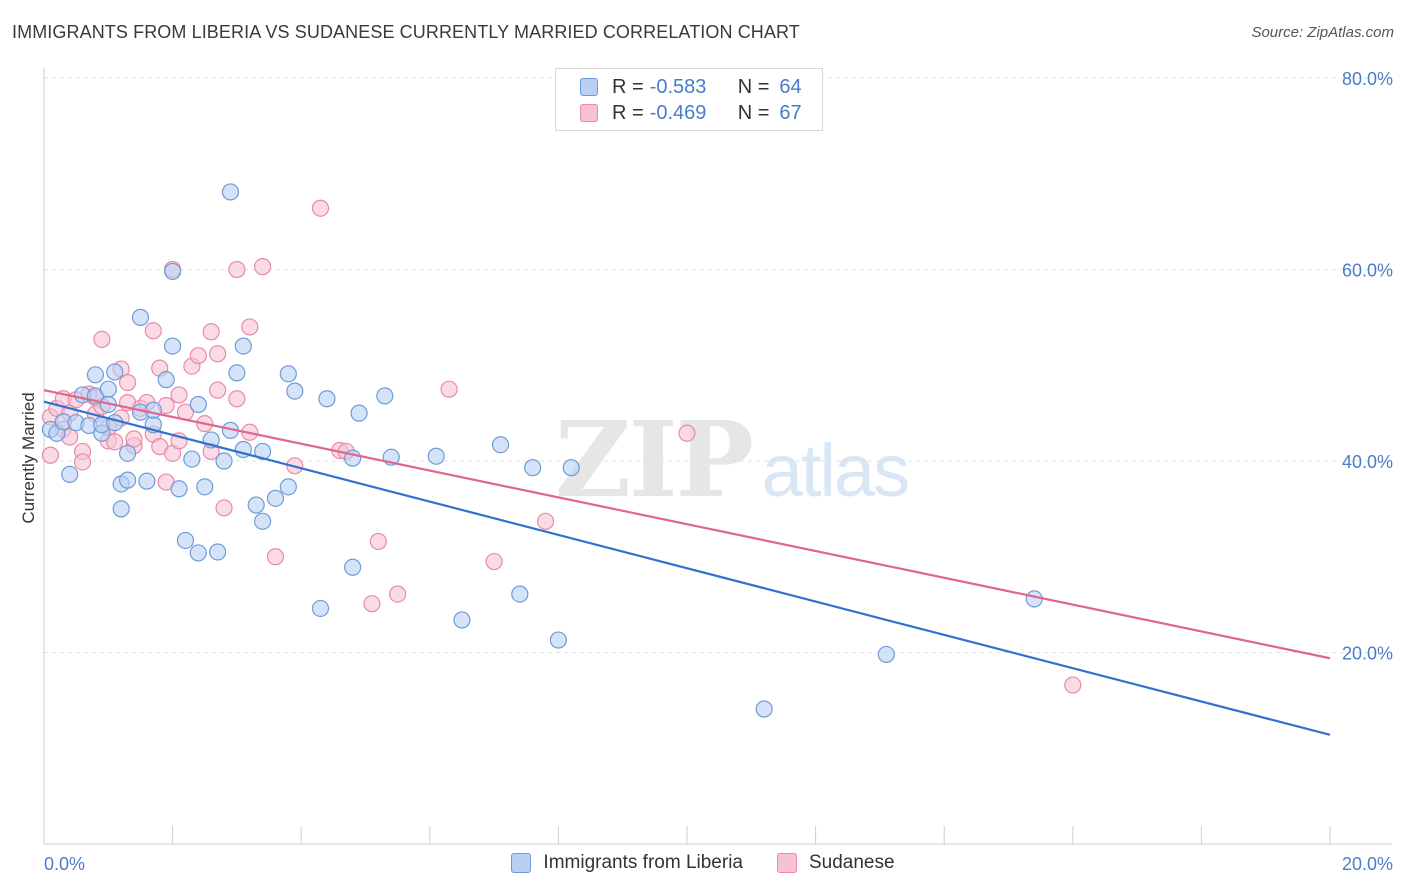  I want to click on n-value: 67, so click(790, 112).